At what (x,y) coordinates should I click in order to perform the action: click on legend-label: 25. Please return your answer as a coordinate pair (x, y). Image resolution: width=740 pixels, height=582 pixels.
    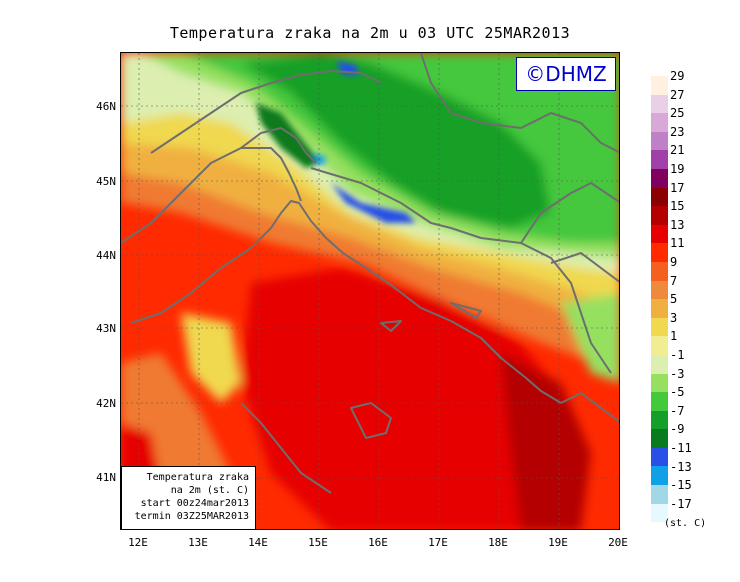
    Looking at the image, I should click on (677, 113).